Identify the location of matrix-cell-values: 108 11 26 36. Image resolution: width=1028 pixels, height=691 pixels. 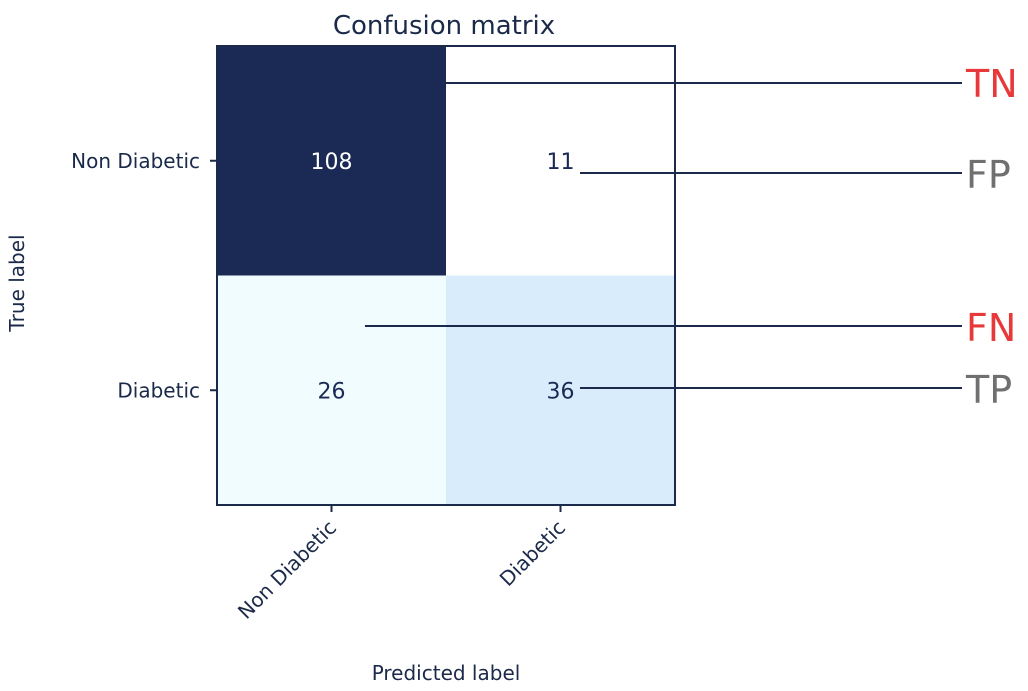
(443, 277).